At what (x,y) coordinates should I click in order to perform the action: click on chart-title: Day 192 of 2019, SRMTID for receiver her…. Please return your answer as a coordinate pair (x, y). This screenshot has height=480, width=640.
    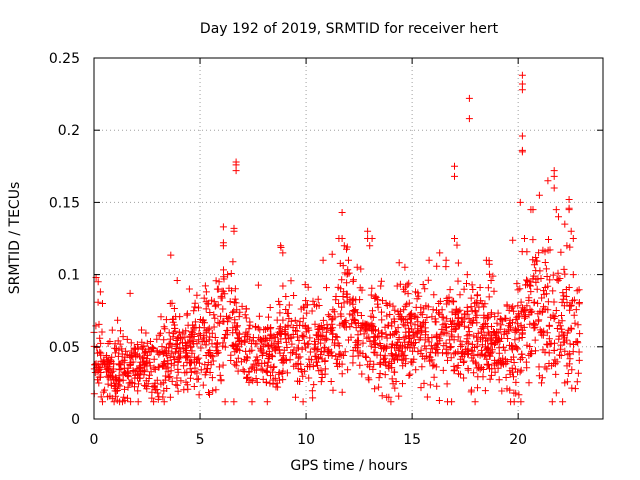
    Looking at the image, I should click on (349, 29).